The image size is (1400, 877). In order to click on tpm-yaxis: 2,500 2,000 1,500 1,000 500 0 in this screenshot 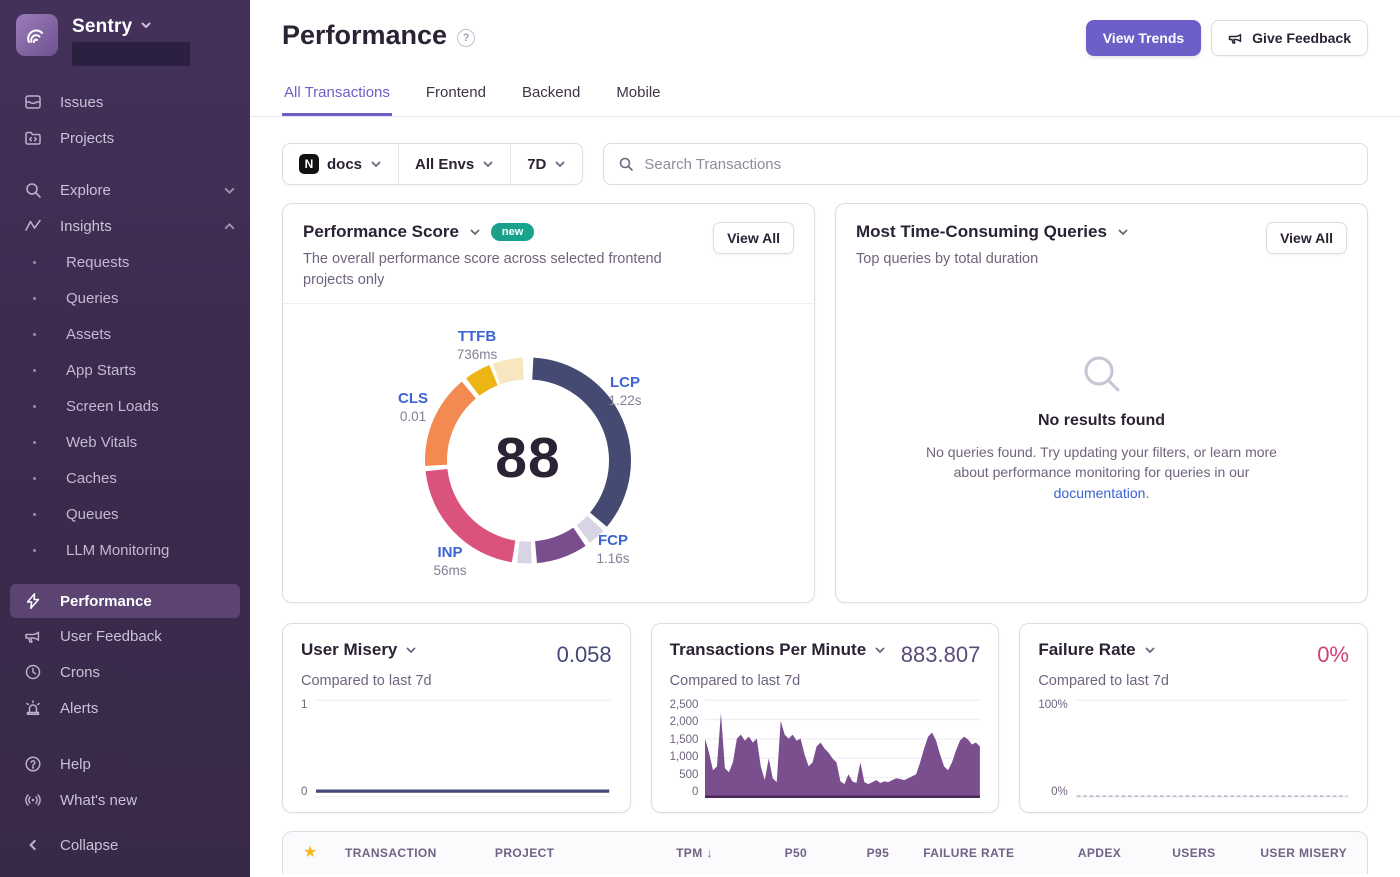, I will do `click(688, 748)`.